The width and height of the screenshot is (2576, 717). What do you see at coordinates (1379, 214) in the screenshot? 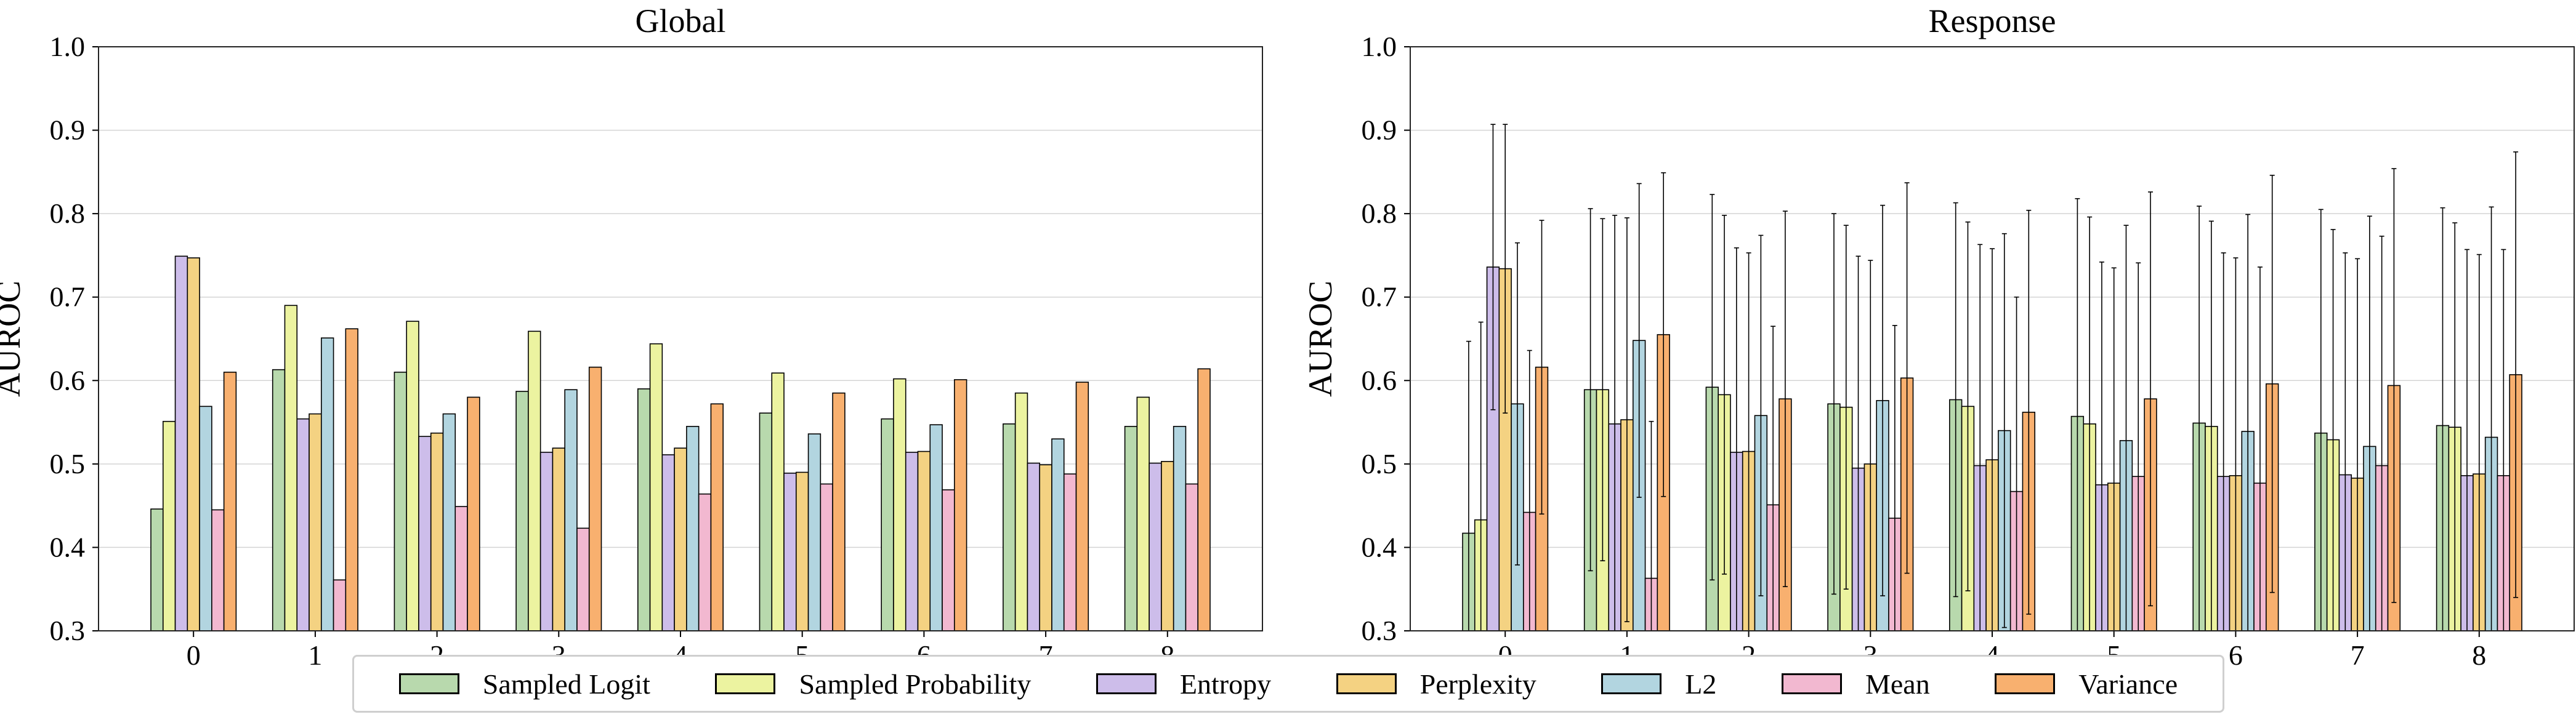
I see `y-tick-label: 0.8` at bounding box center [1379, 214].